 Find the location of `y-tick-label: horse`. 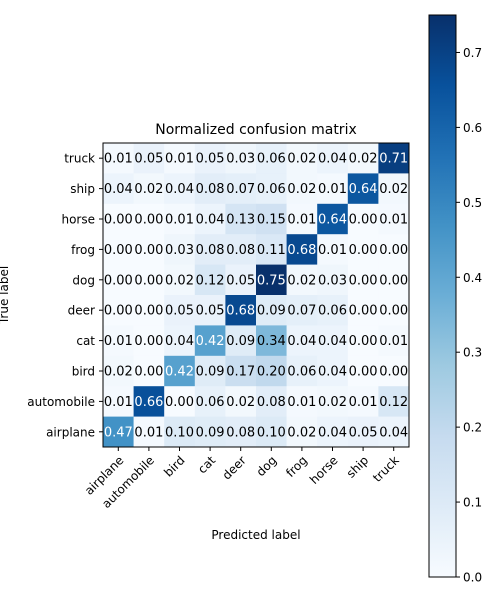

y-tick-label: horse is located at coordinates (78, 220).